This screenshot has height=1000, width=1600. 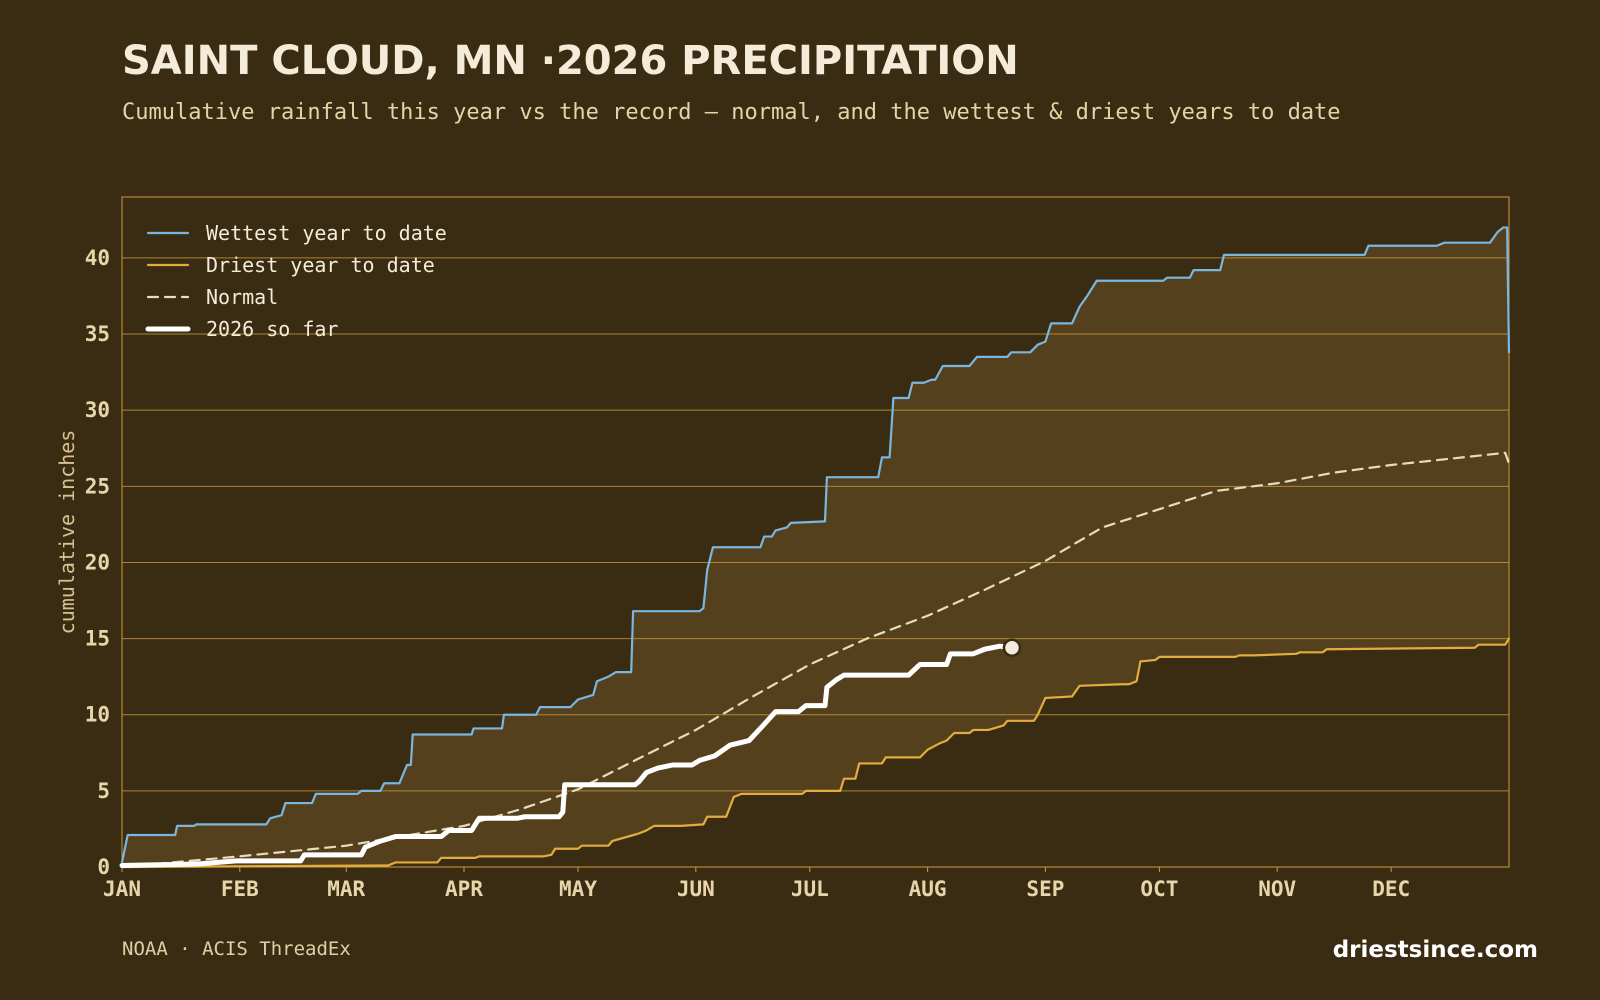 I want to click on y-tick-label: 20, so click(x=97, y=562).